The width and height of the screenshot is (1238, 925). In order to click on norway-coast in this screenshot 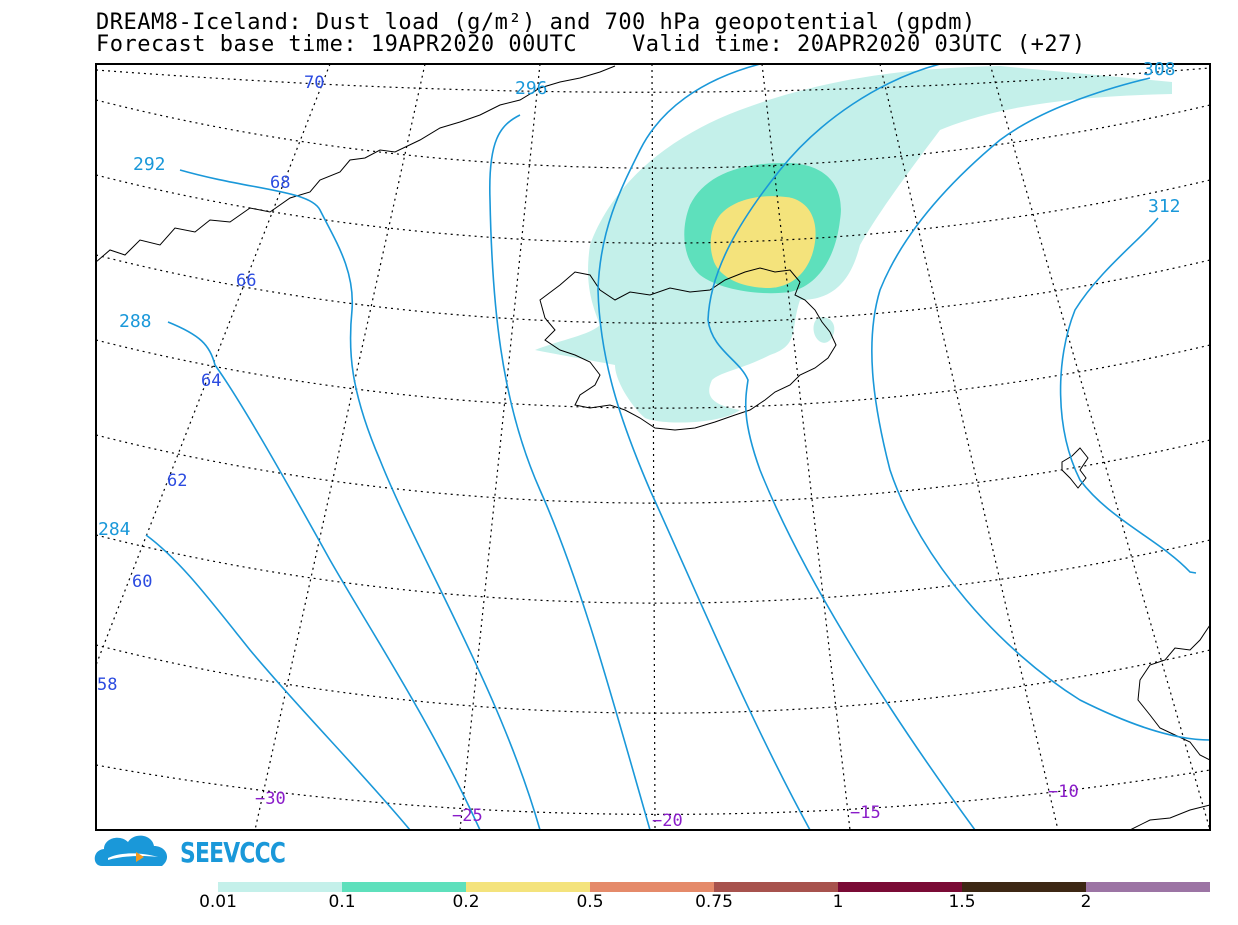, I will do `click(1173, 692)`.